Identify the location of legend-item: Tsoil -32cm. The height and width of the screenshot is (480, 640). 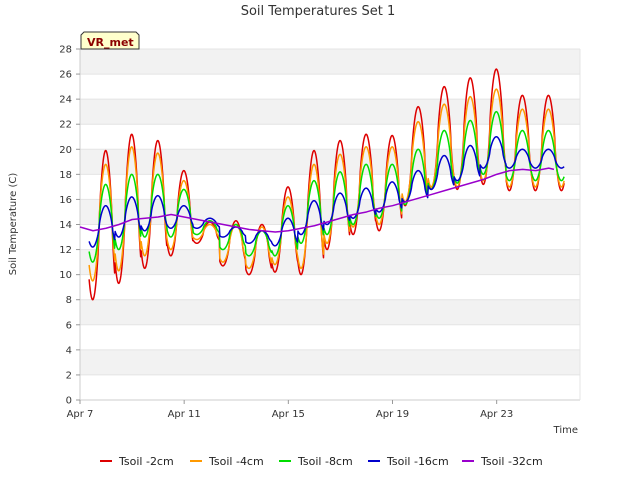
(502, 461).